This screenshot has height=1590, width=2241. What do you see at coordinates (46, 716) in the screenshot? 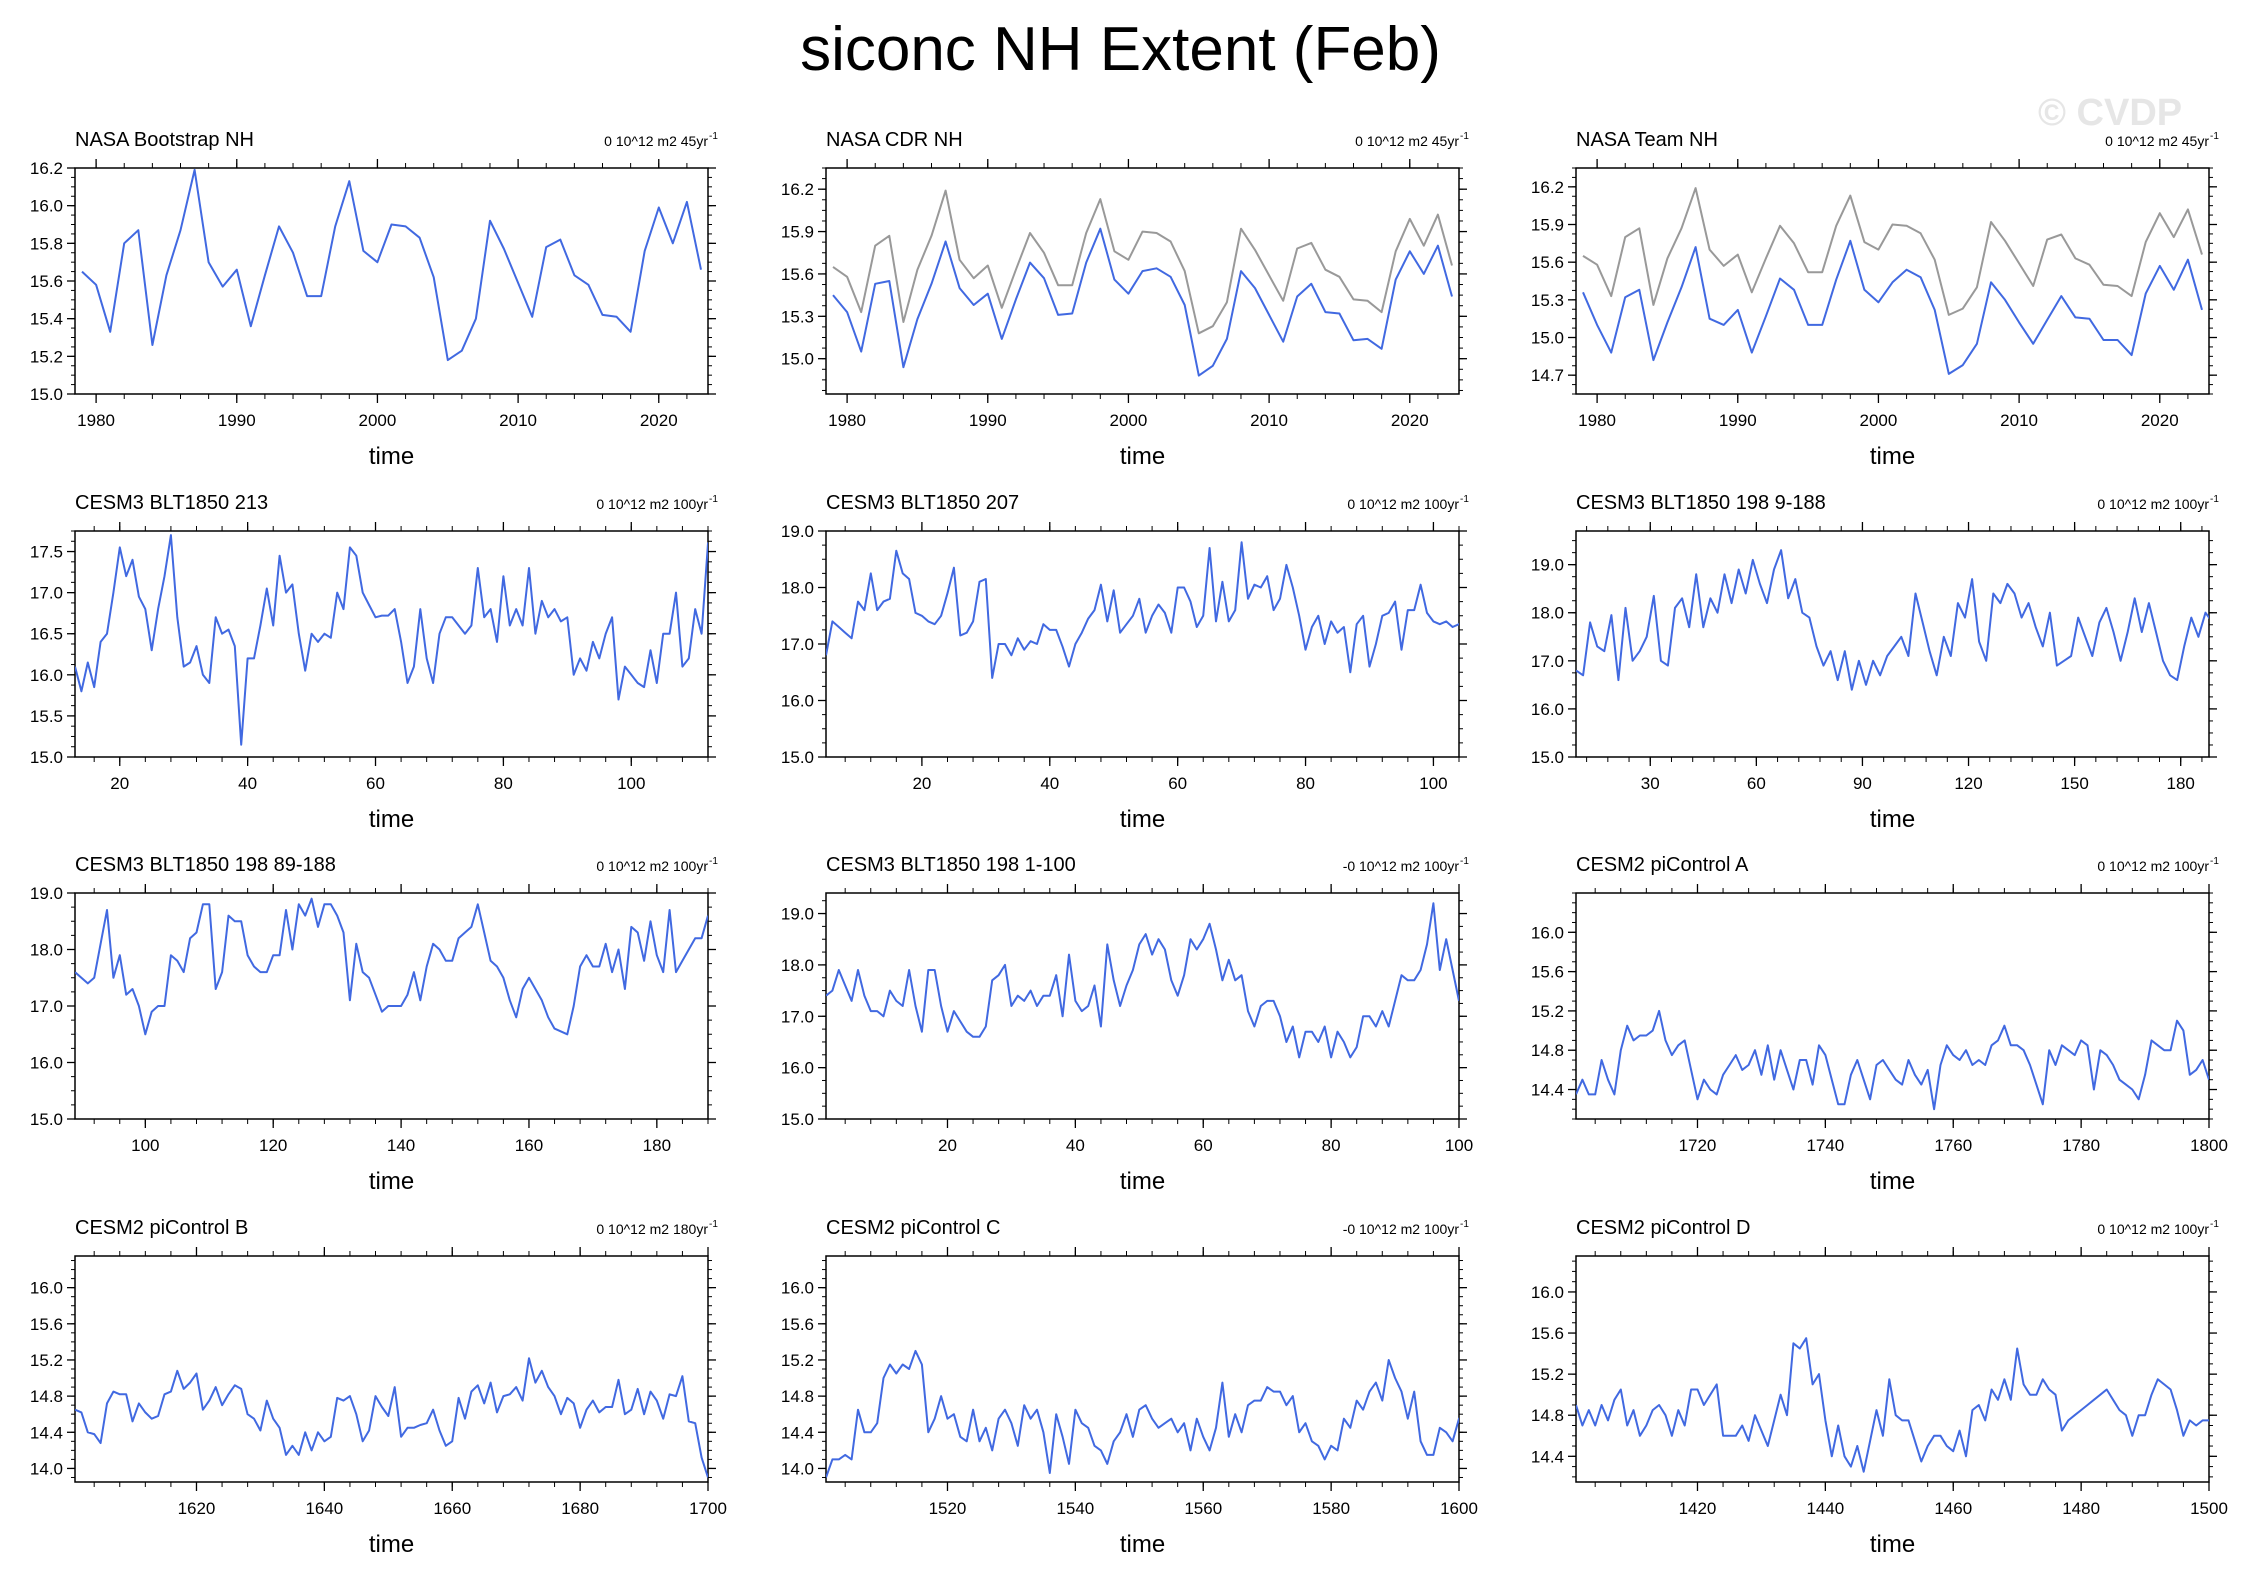
I see `y-tick-label: 15.5` at bounding box center [46, 716].